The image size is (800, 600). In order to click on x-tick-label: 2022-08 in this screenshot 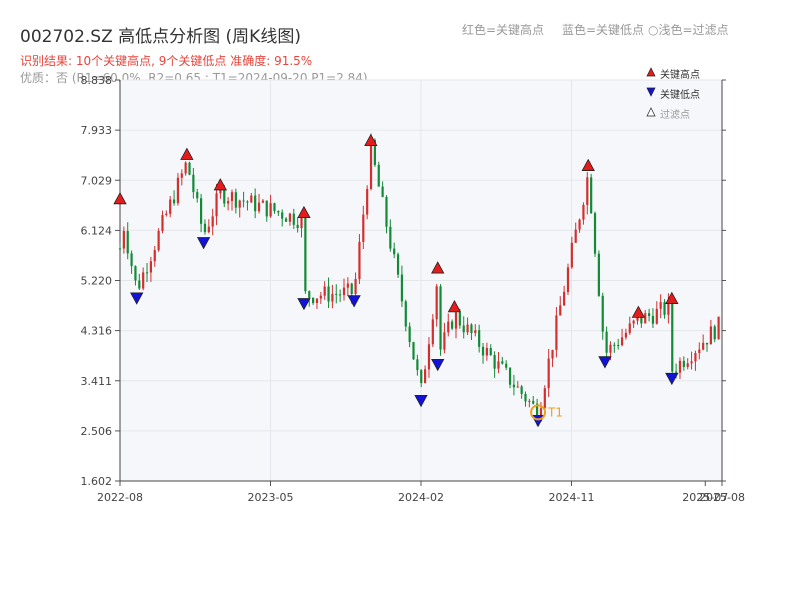, I will do `click(120, 497)`.